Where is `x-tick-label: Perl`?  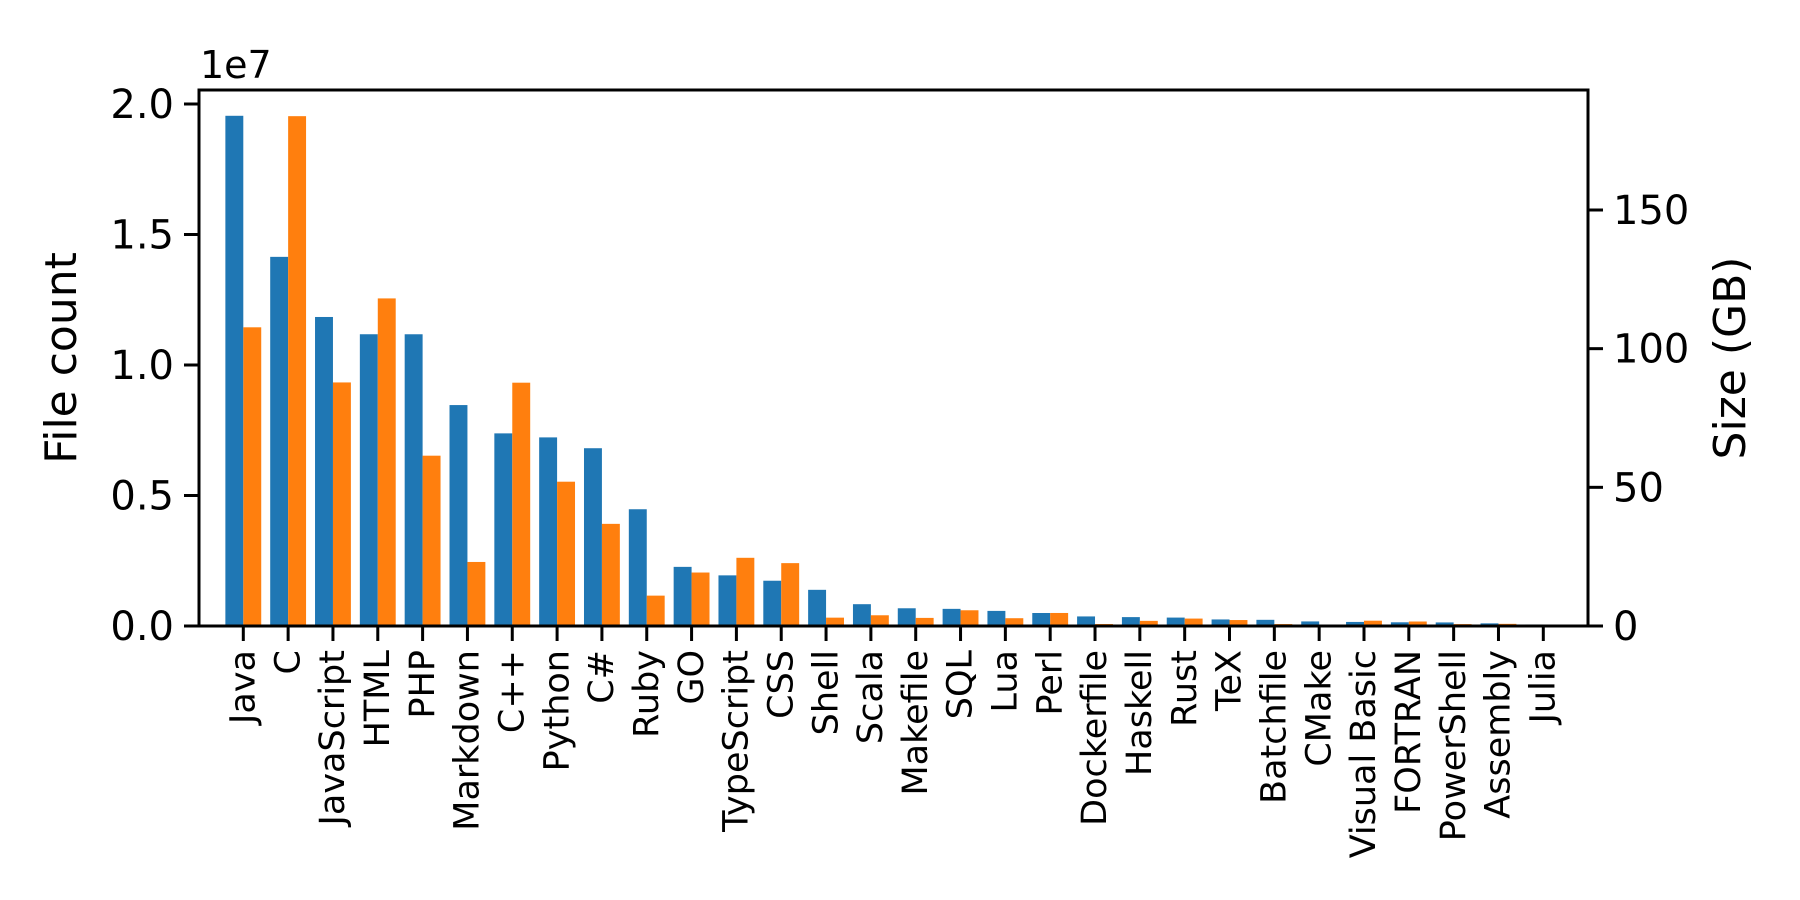 x-tick-label: Perl is located at coordinates (1050, 683).